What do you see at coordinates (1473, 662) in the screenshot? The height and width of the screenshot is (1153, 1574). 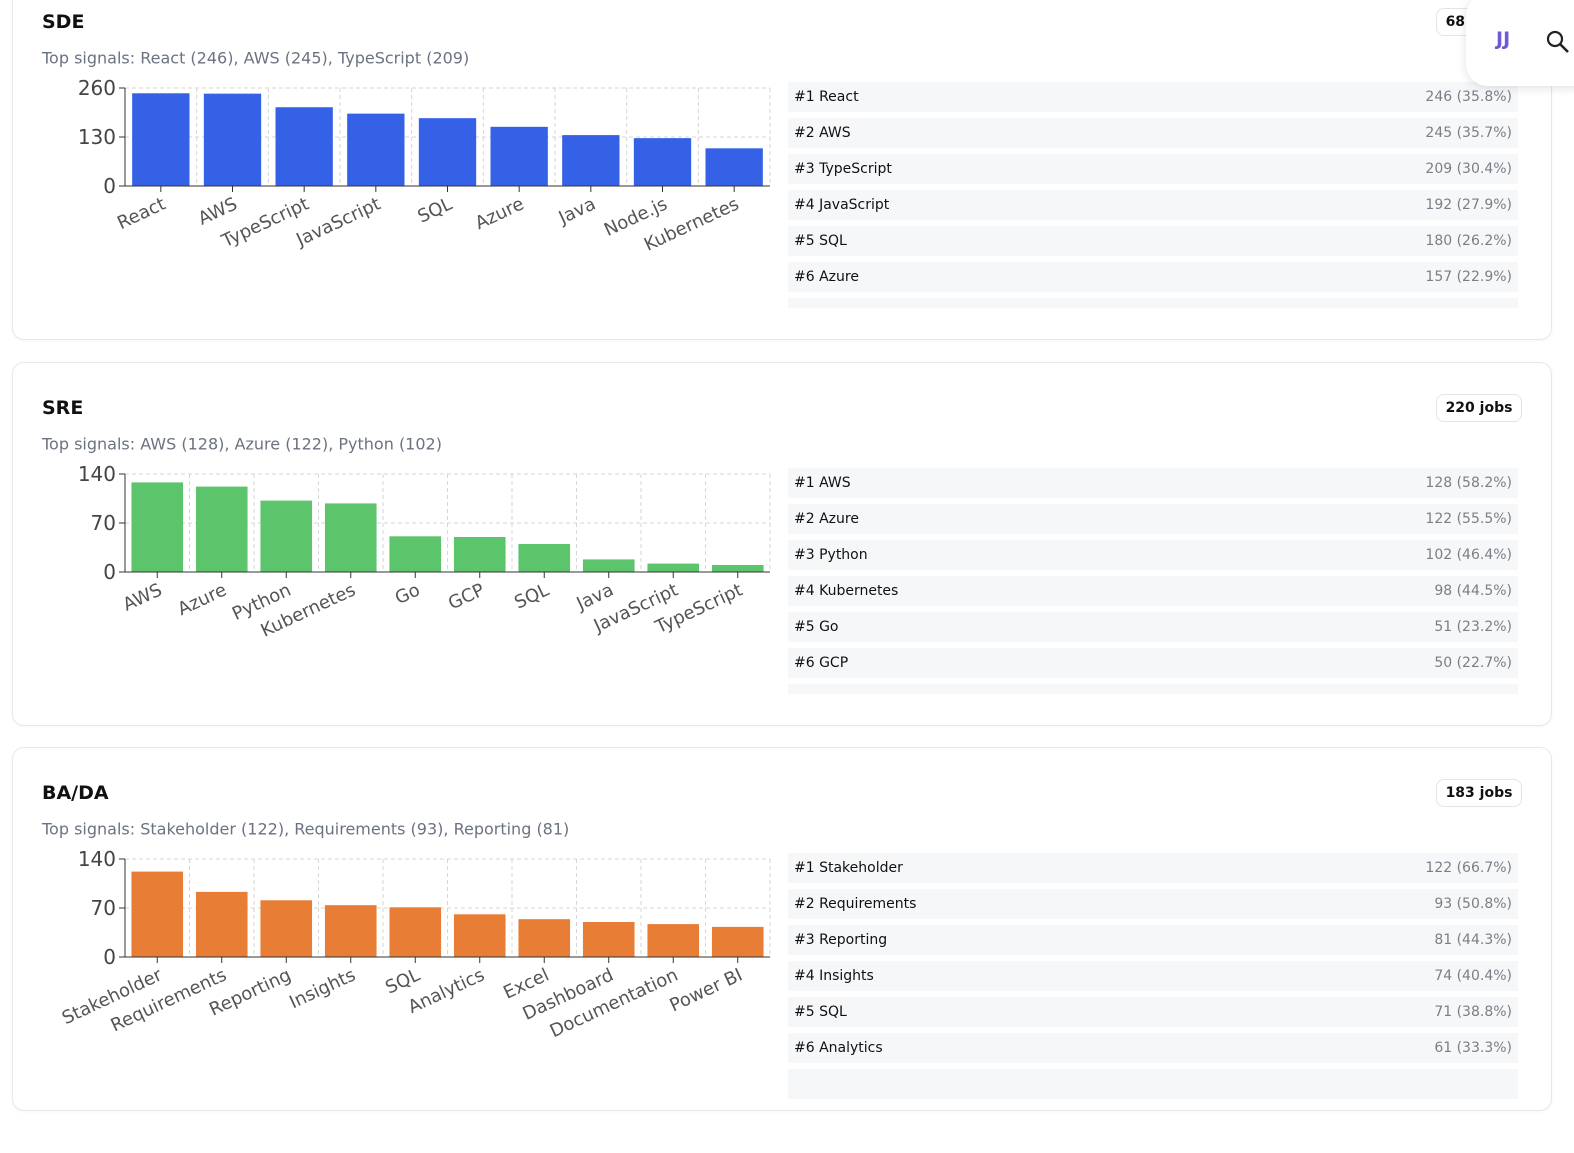 I see `skill-count: 50 (22.7%)` at bounding box center [1473, 662].